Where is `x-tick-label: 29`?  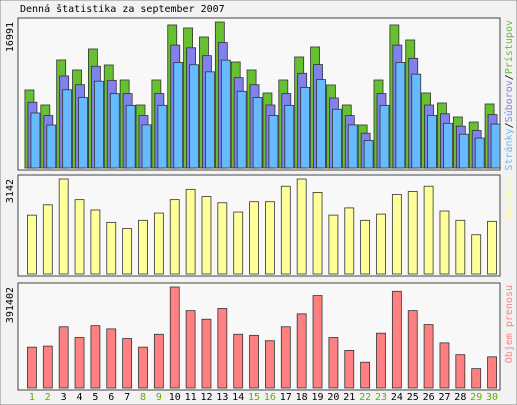 x-tick-label: 29 is located at coordinates (476, 397).